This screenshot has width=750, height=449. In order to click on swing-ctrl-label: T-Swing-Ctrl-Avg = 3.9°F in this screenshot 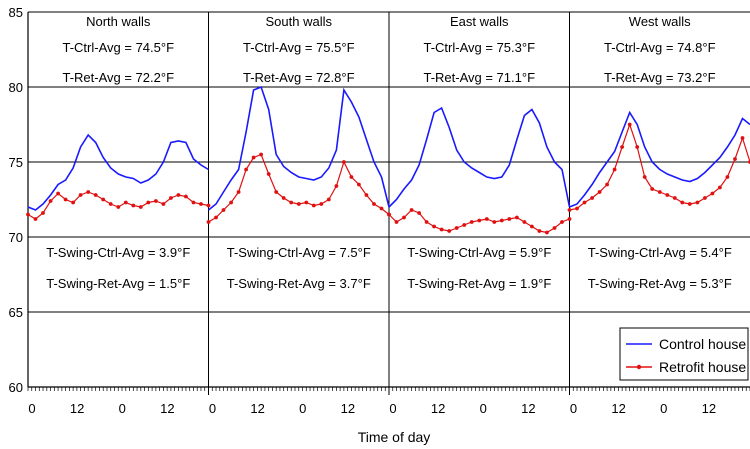, I will do `click(118, 252)`.